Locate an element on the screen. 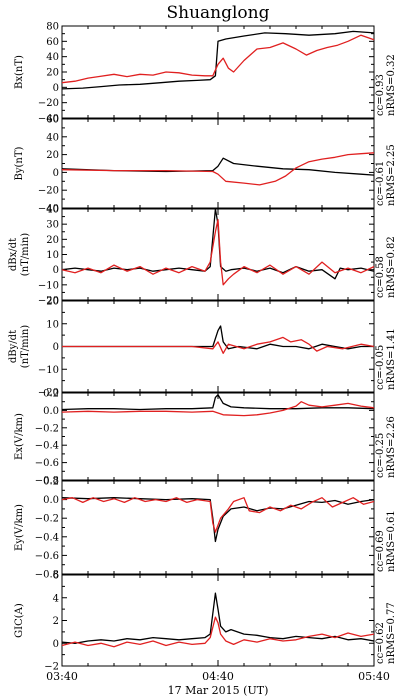 This screenshot has height=700, width=400. x-axis: 03:40 04:40 05:40 17 Mar 2015 (UT) is located at coordinates (218, 683).